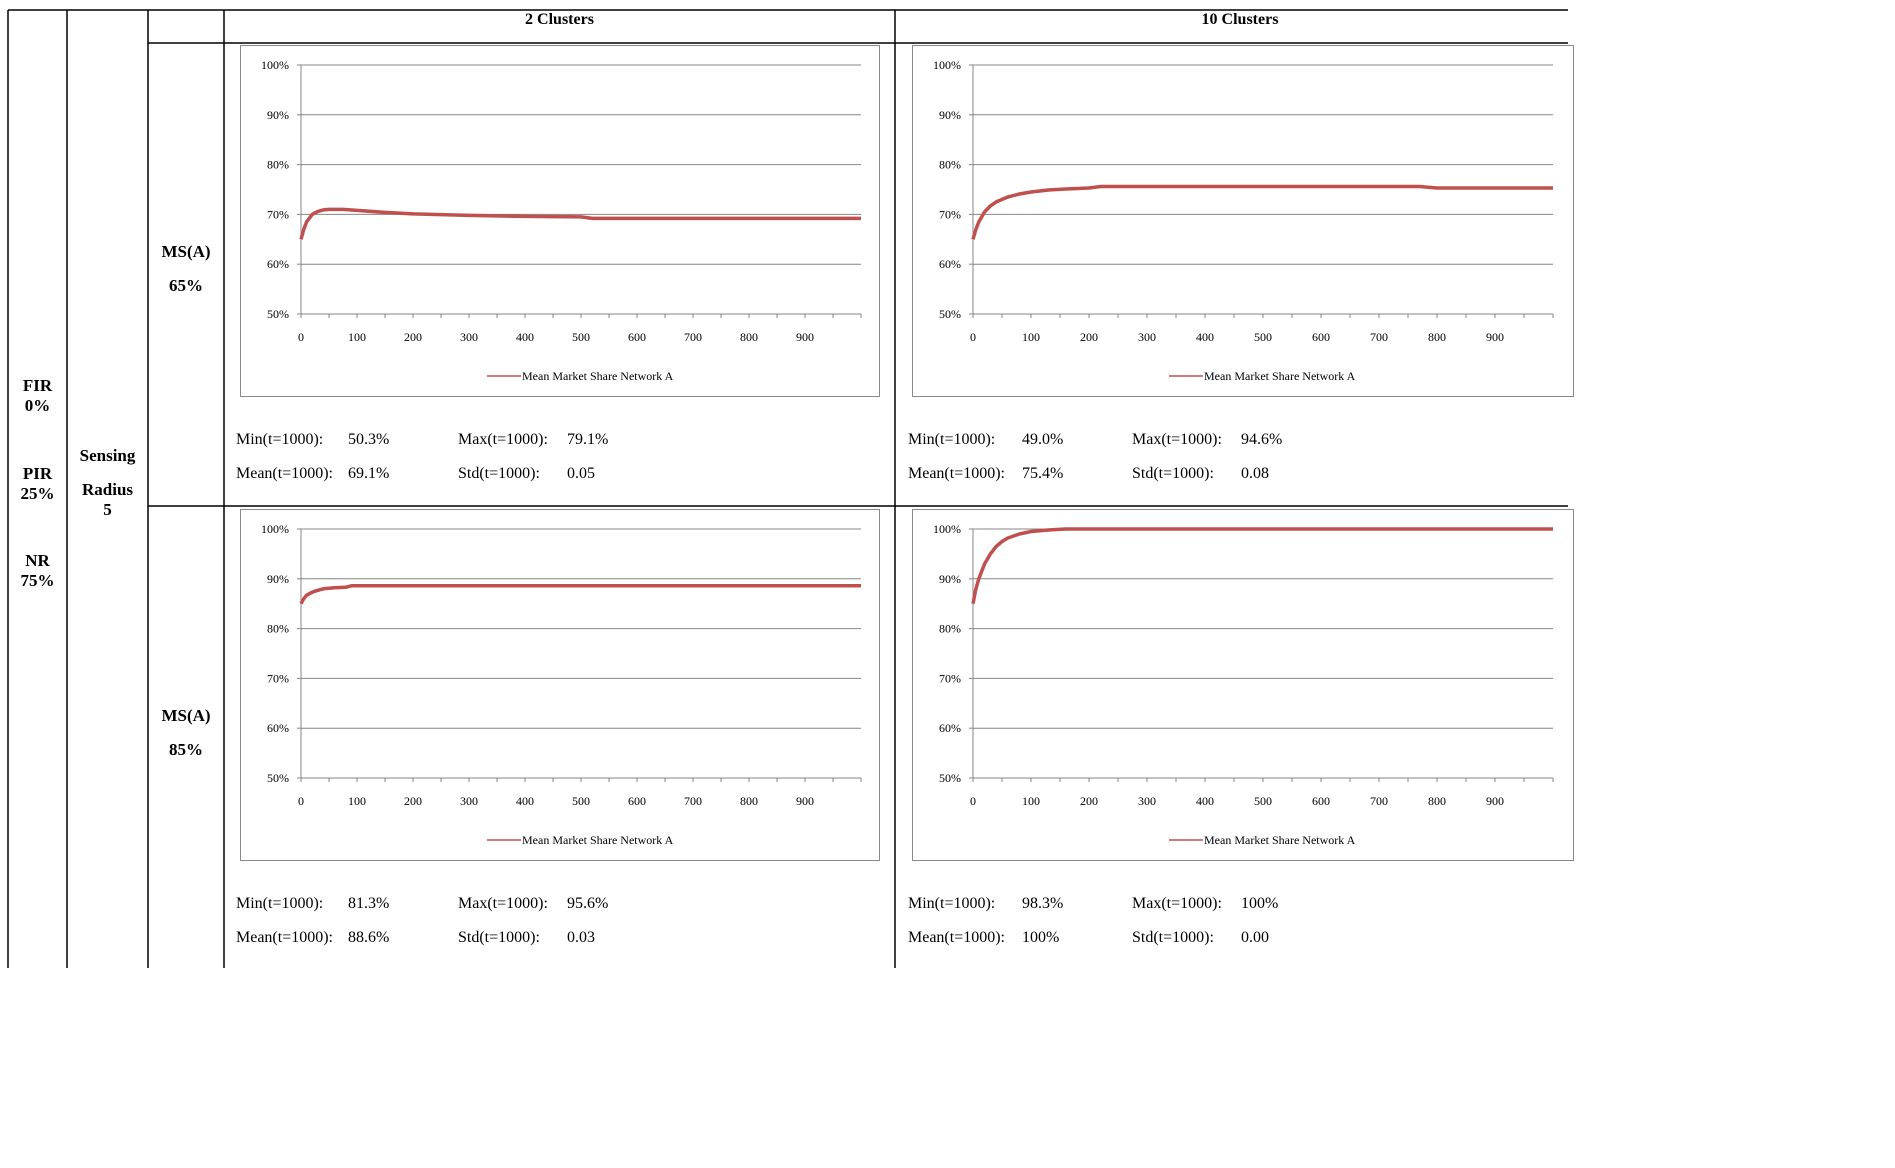  Describe the element at coordinates (369, 439) in the screenshot. I see `min-value: 50.3%` at that location.